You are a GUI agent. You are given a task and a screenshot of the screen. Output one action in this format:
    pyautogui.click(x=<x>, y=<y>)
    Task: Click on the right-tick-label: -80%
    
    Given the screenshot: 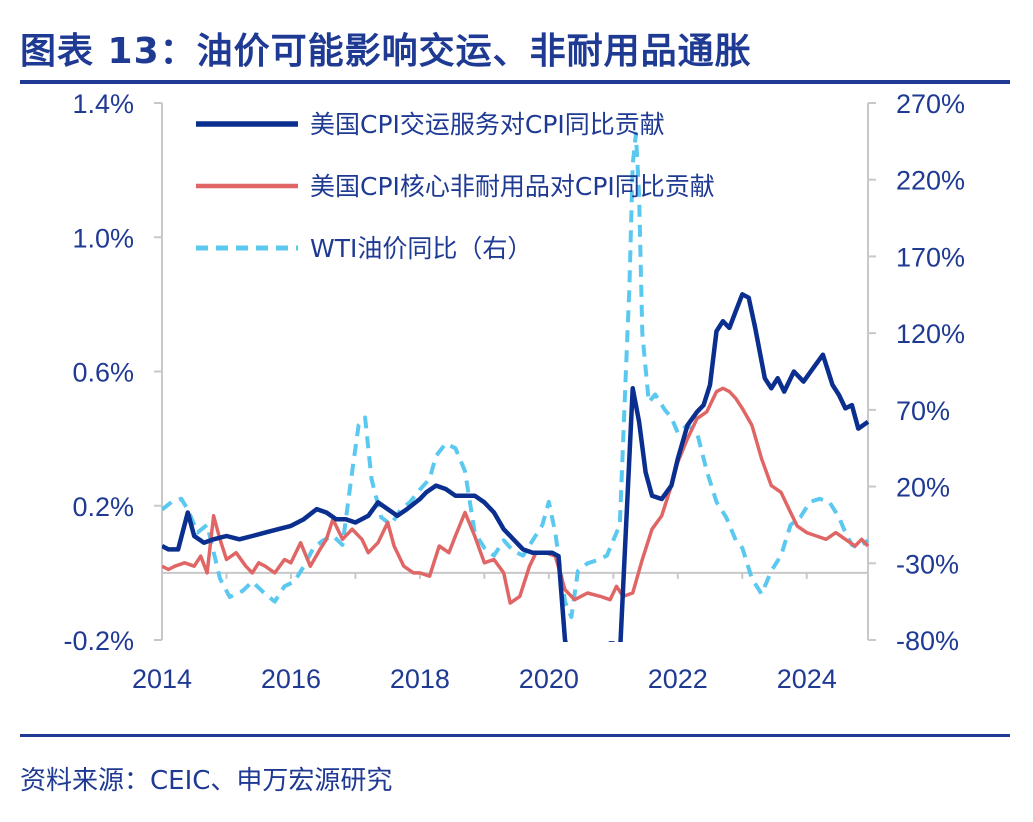 What is the action you would take?
    pyautogui.click(x=927, y=641)
    